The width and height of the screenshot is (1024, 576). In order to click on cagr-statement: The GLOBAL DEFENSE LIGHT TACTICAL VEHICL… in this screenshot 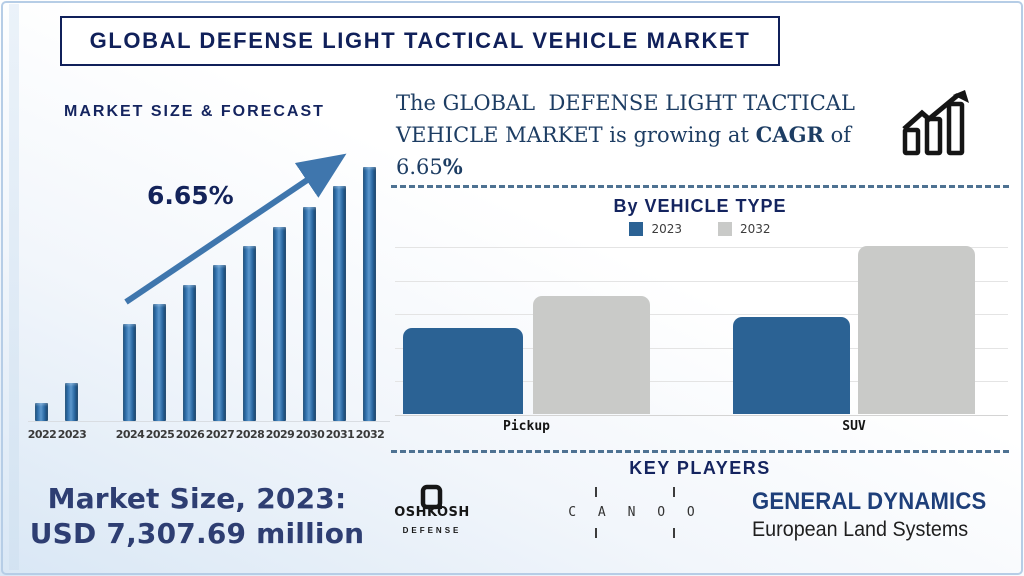, I will do `click(648, 135)`.